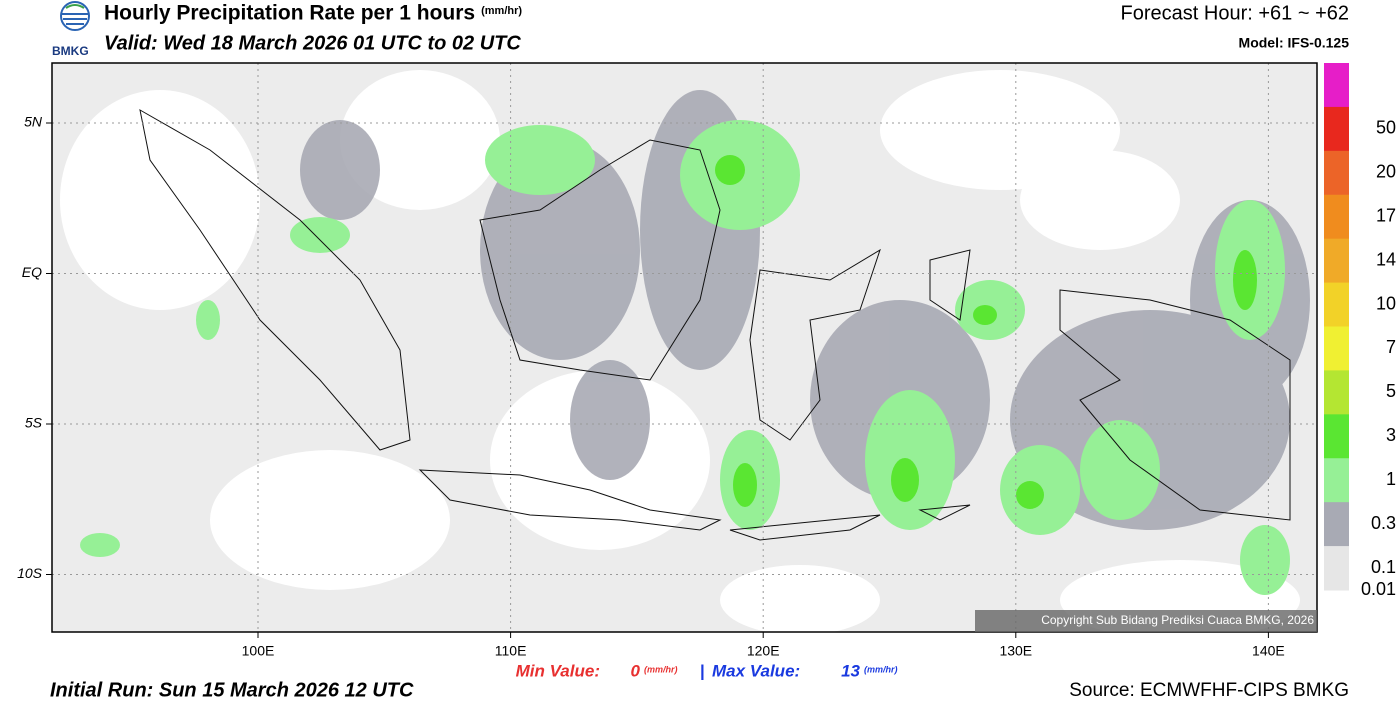 This screenshot has height=709, width=1400. Describe the element at coordinates (511, 651) in the screenshot. I see `lon-label: 110E` at that location.